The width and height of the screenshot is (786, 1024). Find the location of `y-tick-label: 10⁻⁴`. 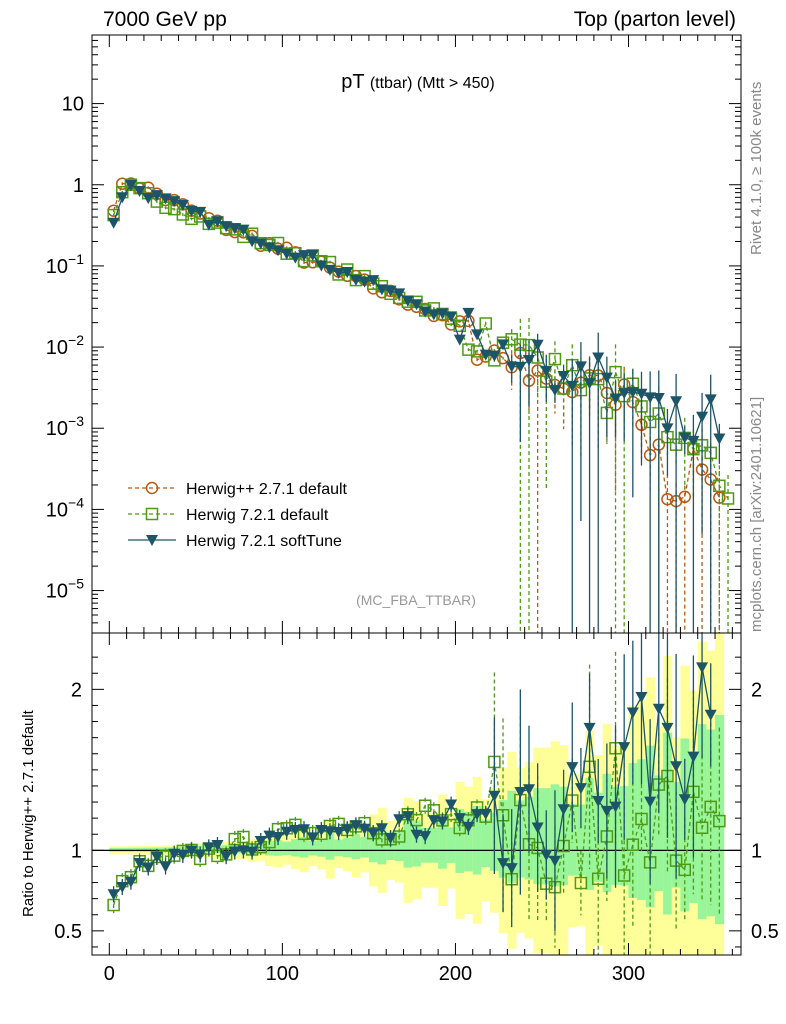

y-tick-label: 10⁻⁴ is located at coordinates (65, 507).